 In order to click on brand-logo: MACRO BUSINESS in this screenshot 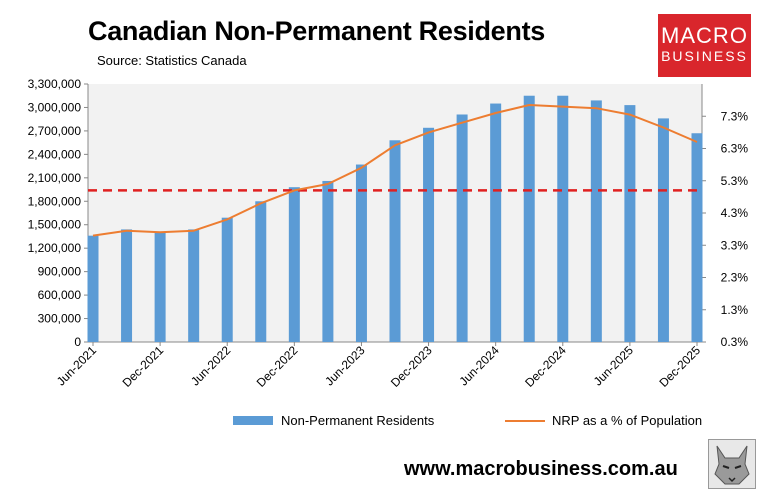, I will do `click(704, 45)`.